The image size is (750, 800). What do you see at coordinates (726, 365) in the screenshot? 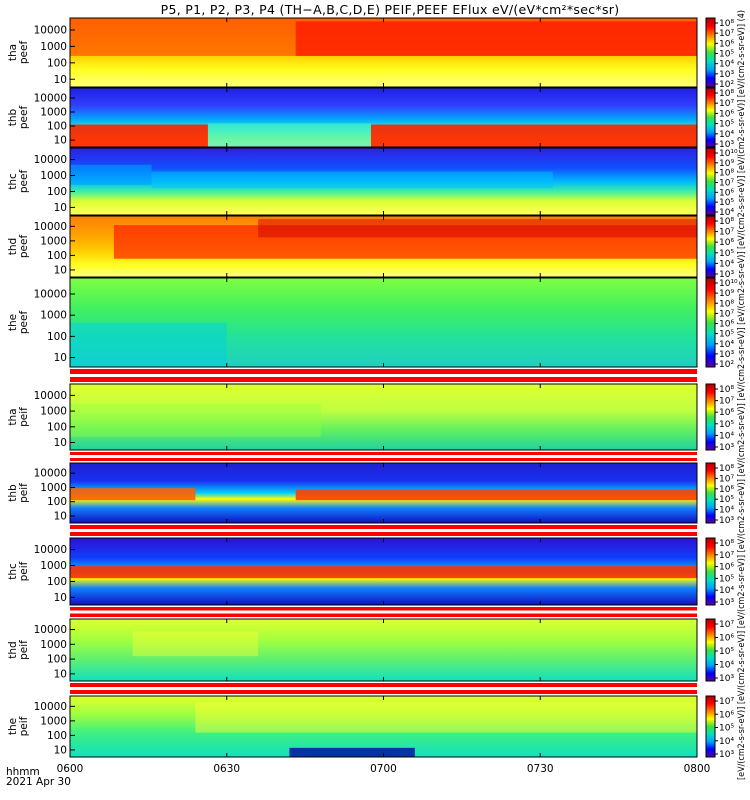
I see `colorbar-tick-label: 10²` at bounding box center [726, 365].